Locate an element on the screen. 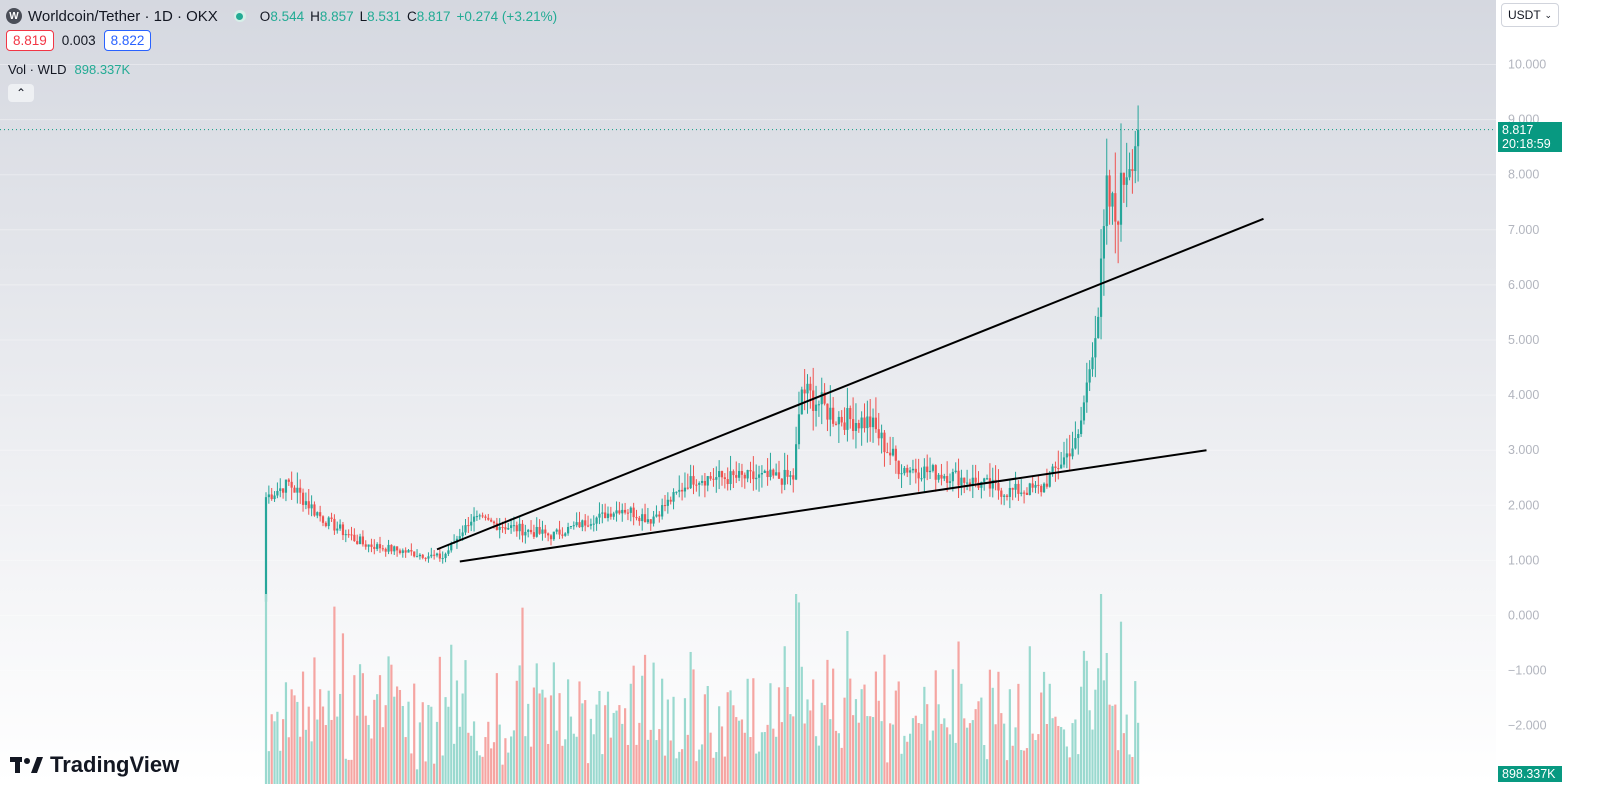 The image size is (1600, 799). symbol-title: Worldcoin/Tether · 1D · OKX is located at coordinates (123, 16).